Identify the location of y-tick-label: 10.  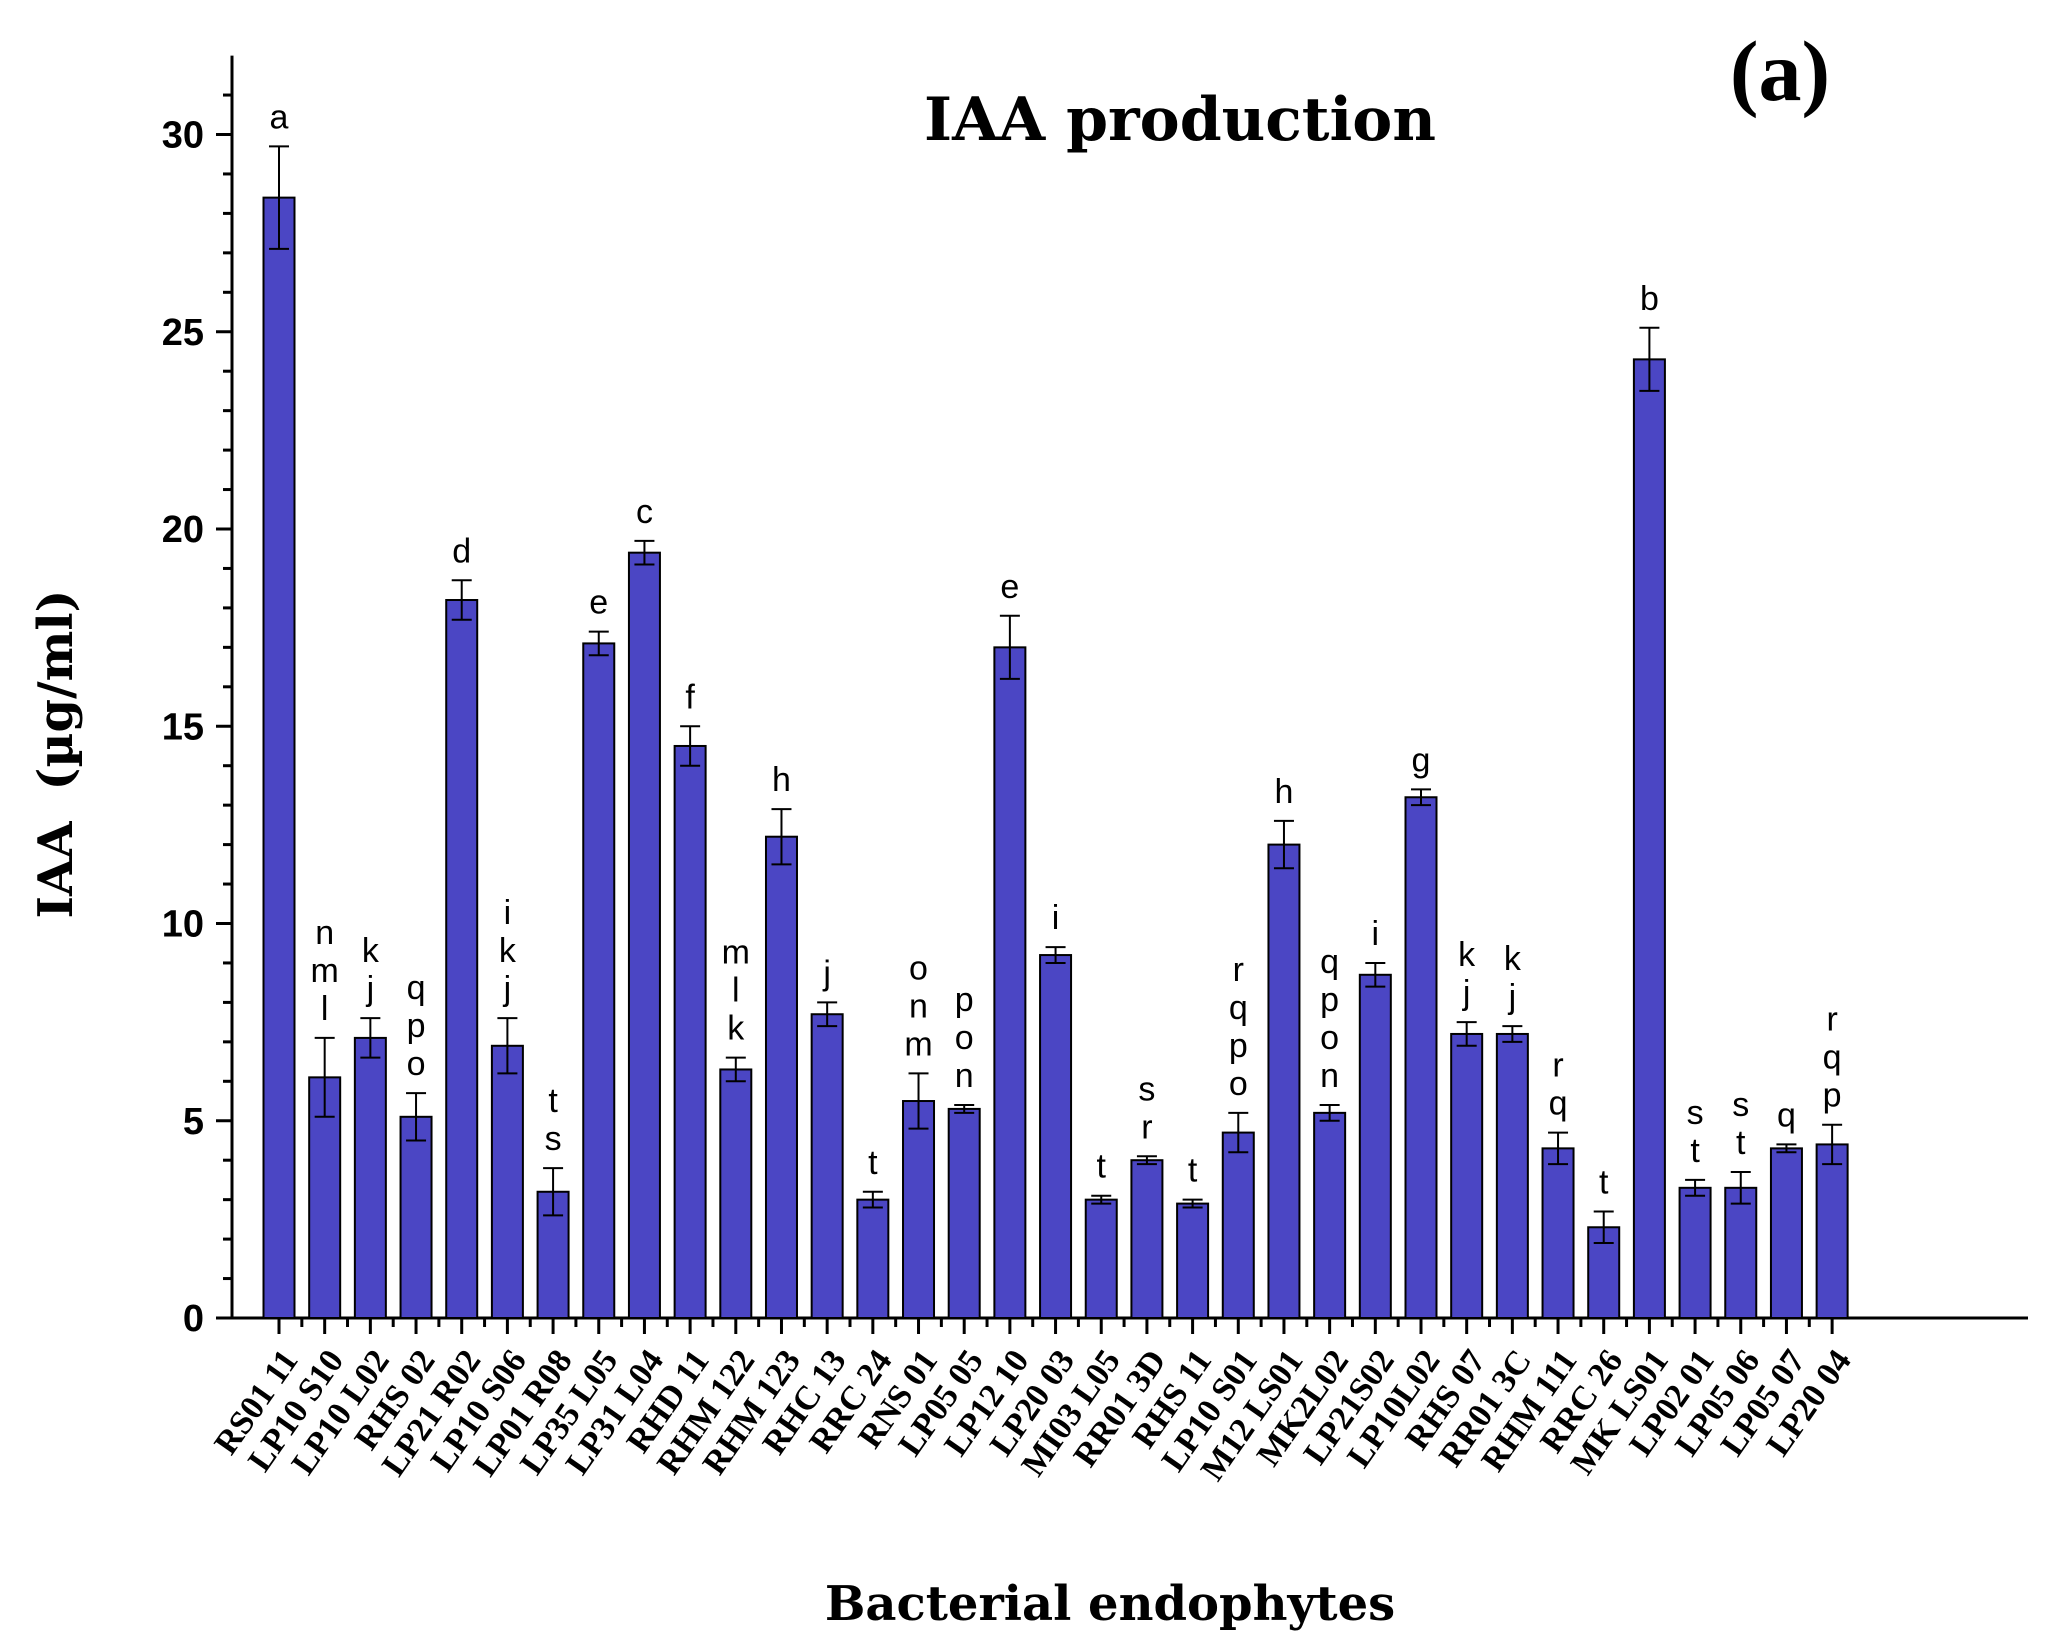
(183, 925).